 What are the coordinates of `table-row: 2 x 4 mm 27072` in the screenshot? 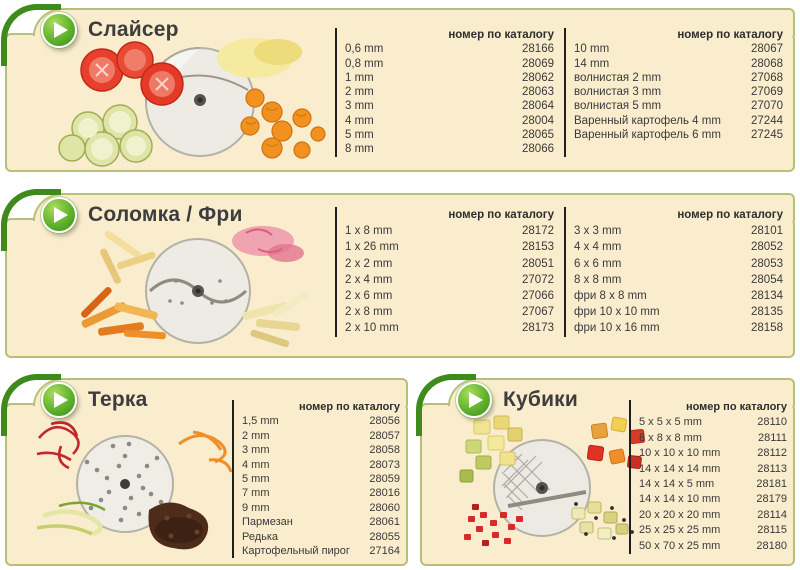 It's located at (449, 280).